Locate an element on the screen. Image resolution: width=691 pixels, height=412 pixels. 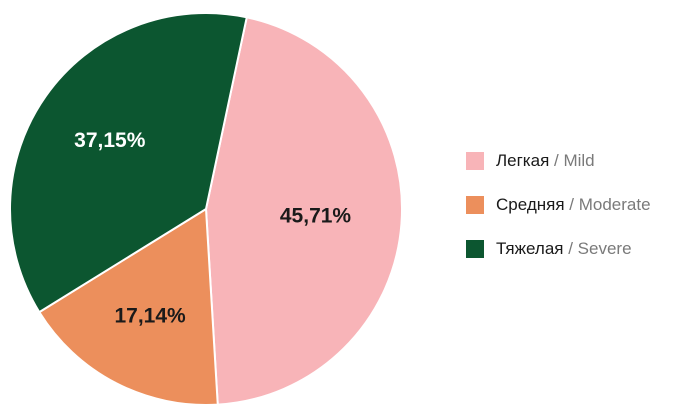
legend-swatch-moderate is located at coordinates (475, 205).